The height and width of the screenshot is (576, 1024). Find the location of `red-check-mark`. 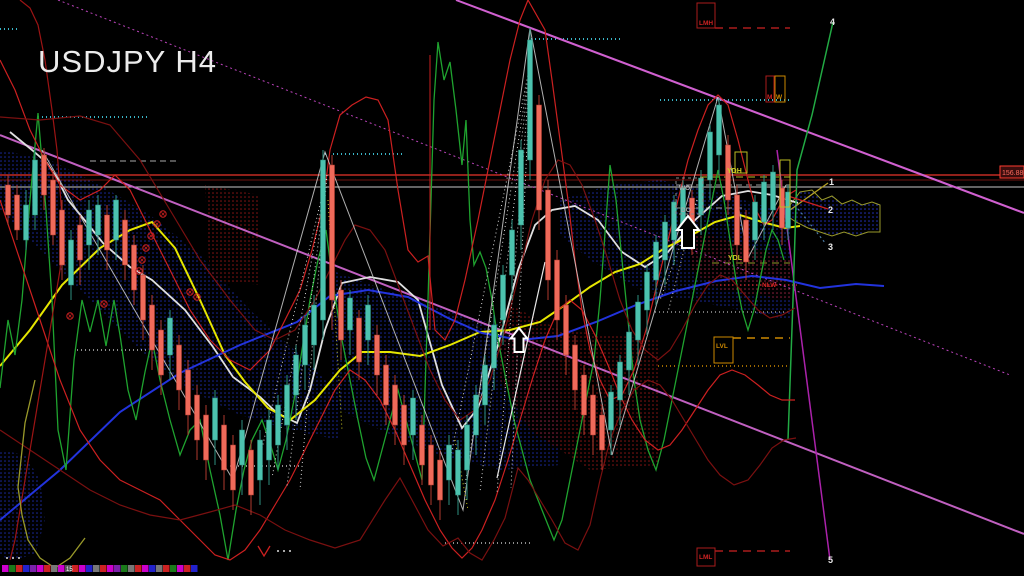

red-check-mark is located at coordinates (264, 551).